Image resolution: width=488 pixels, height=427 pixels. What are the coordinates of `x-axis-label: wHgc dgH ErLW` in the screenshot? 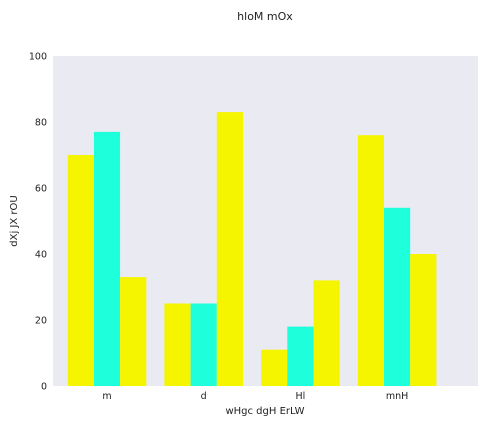 It's located at (264, 411).